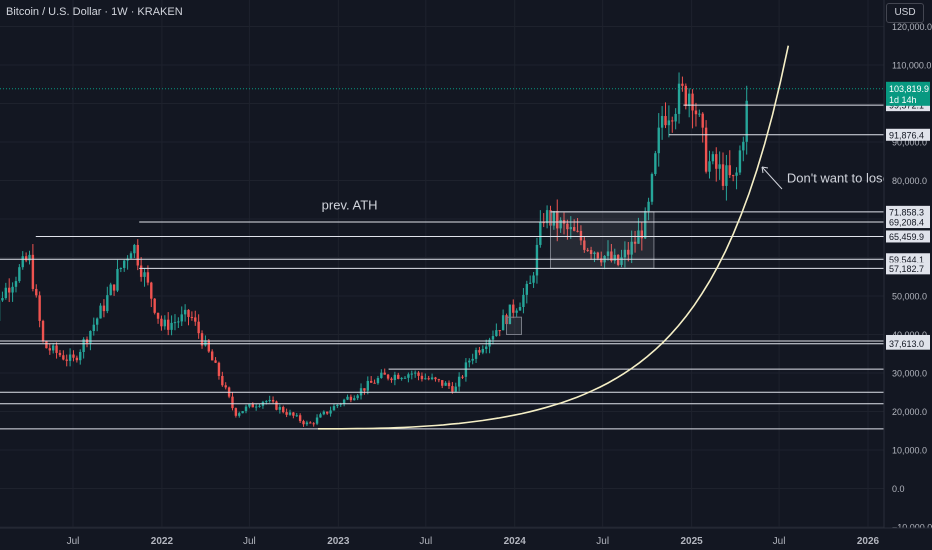 This screenshot has width=932, height=550. Describe the element at coordinates (868, 541) in the screenshot. I see `x-tick-label: 2026` at that location.